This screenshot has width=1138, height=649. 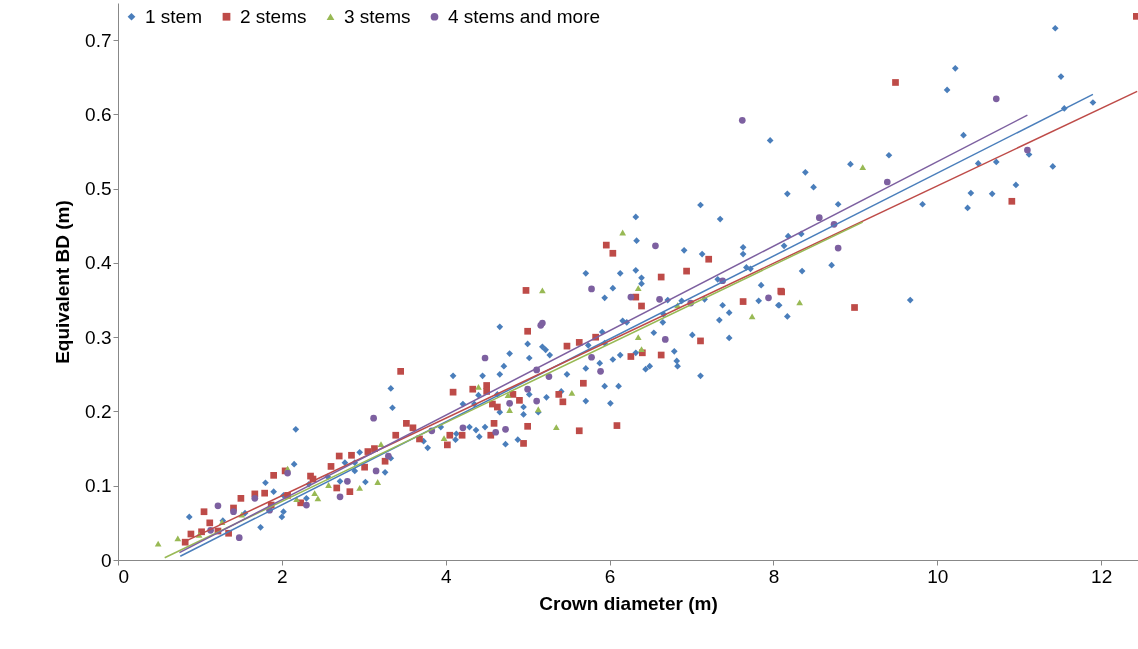 I want to click on legend-label: 1 stem, so click(x=174, y=16).